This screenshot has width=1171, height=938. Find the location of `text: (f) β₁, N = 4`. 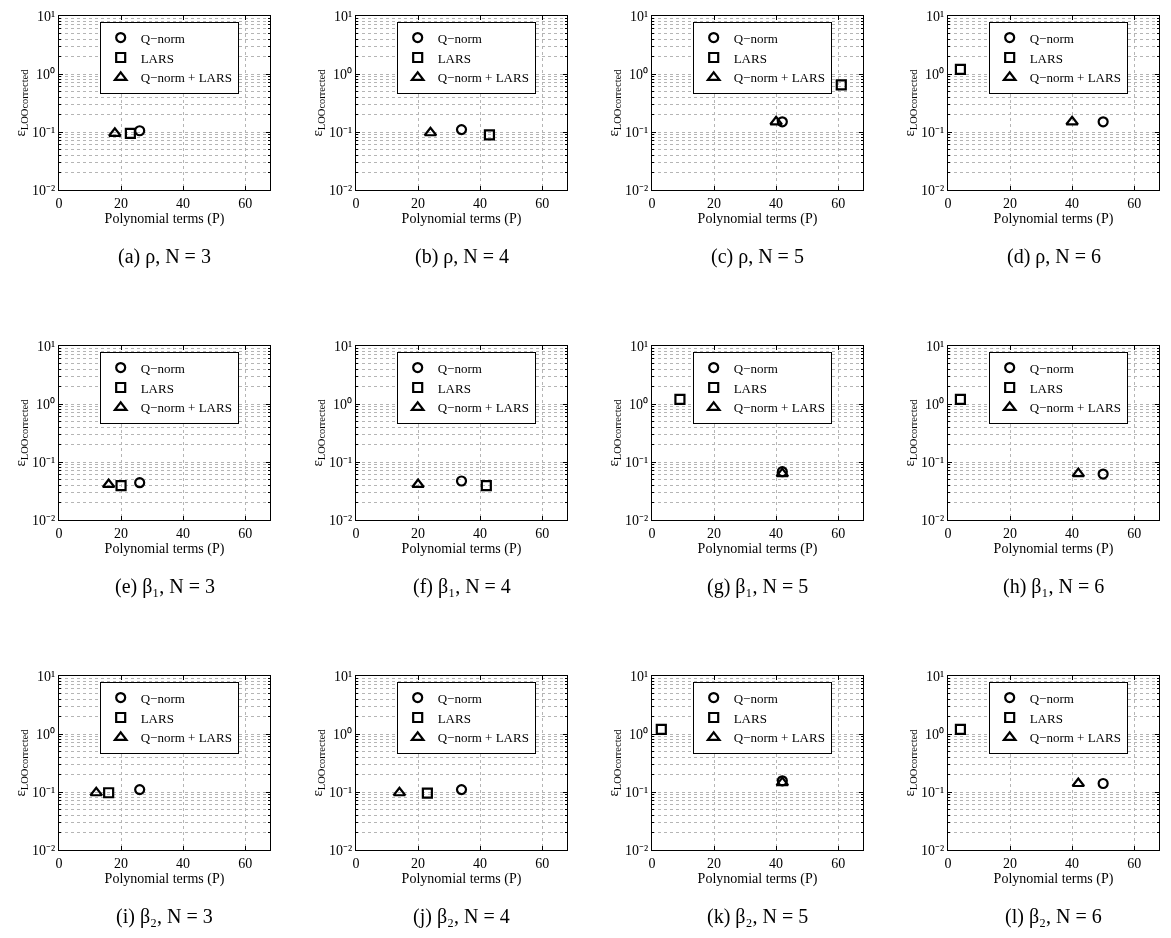

text: (f) β₁, N = 4 is located at coordinates (462, 586).